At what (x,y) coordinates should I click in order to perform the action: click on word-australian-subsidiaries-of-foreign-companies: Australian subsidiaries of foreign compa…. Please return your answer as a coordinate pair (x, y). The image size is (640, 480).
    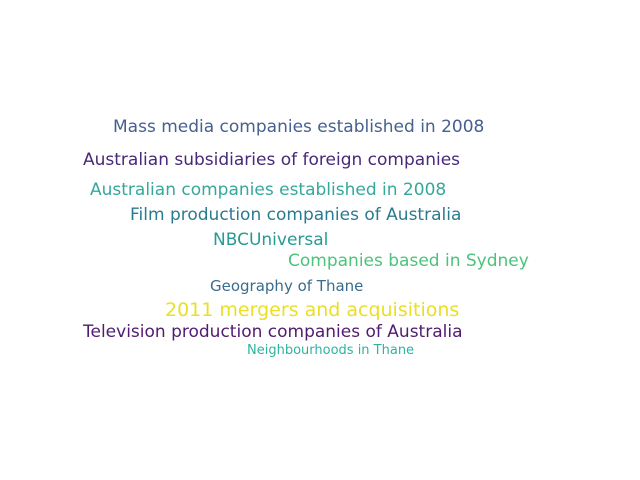
    Looking at the image, I should click on (272, 160).